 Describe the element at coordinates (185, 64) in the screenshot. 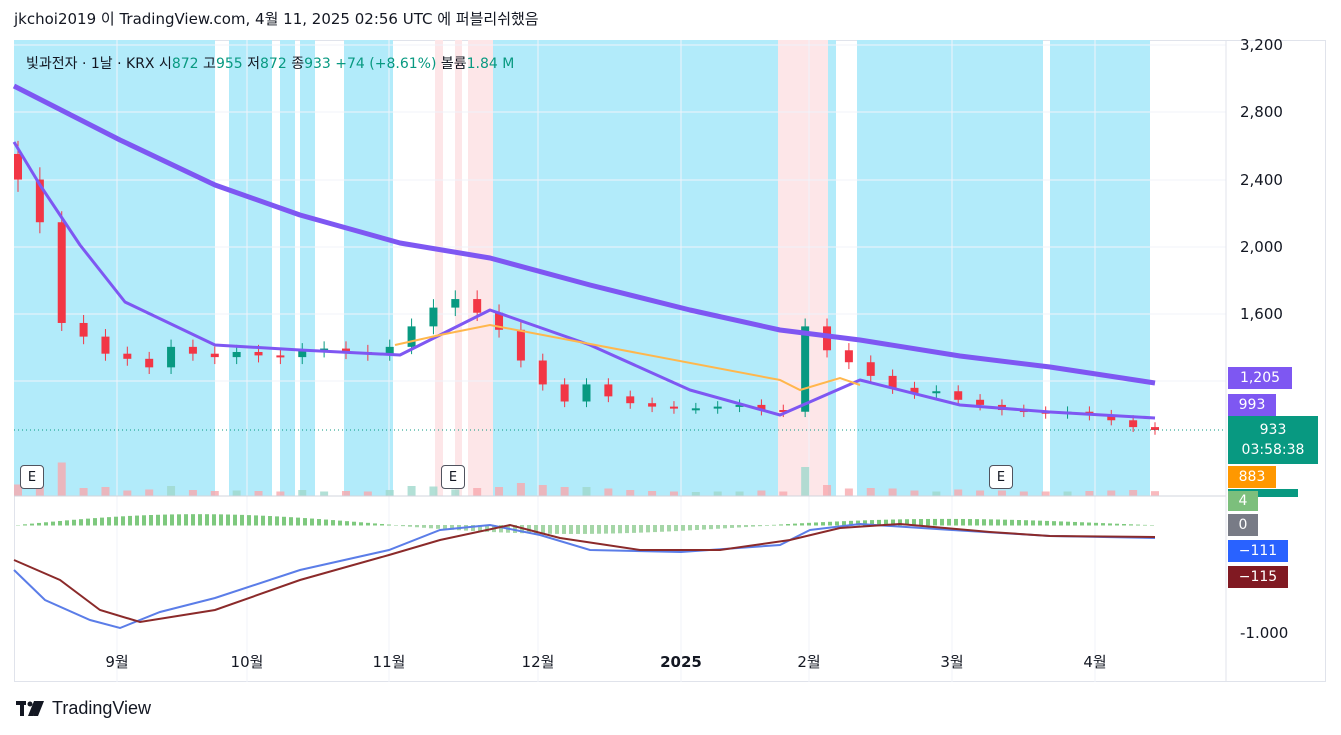

I see `legend-open: 872` at that location.